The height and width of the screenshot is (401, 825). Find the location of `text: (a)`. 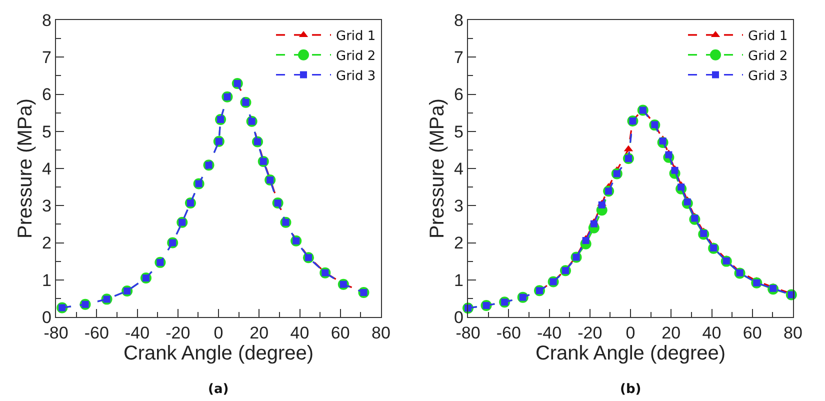

text: (a) is located at coordinates (218, 389).